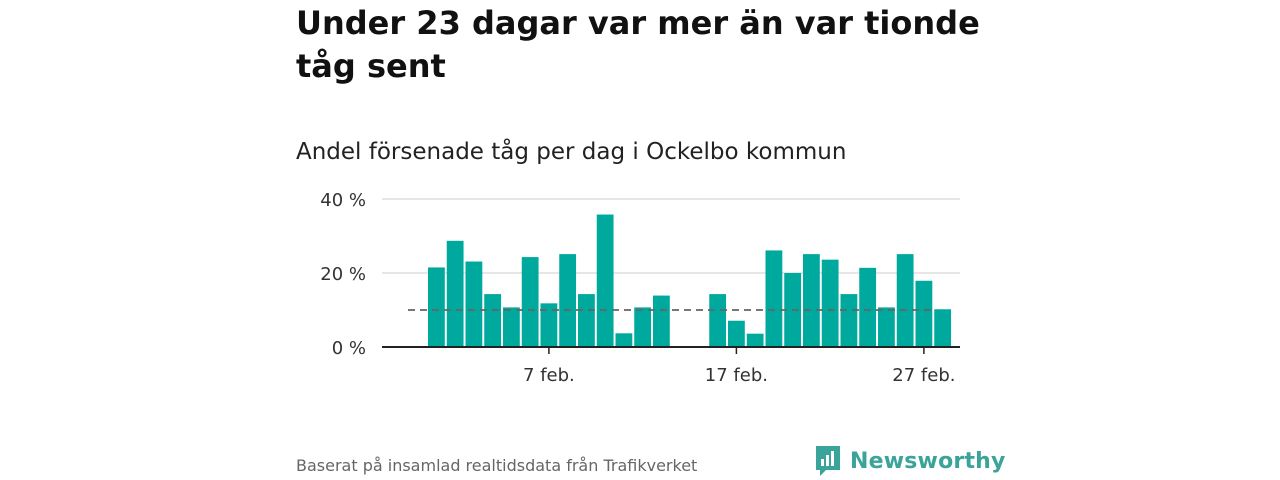 Image resolution: width=1280 pixels, height=480 pixels. What do you see at coordinates (343, 274) in the screenshot?
I see `y-tick-label: 20 %` at bounding box center [343, 274].